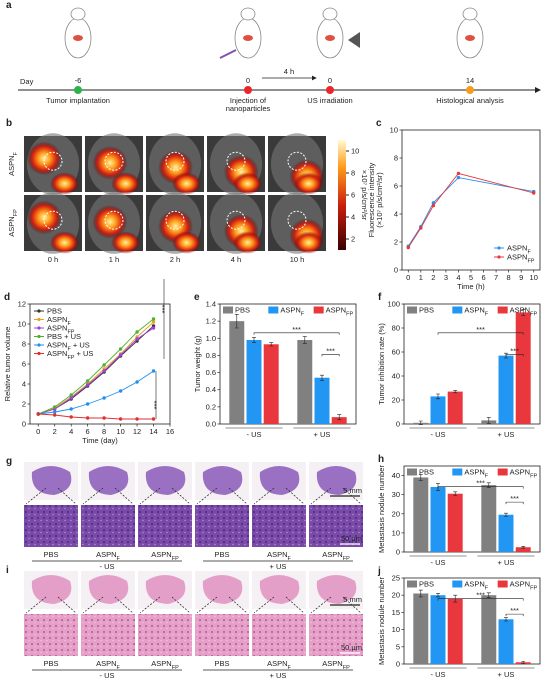  Describe the element at coordinates (108, 665) in the screenshot. I see `column-label: ASPNF` at that location.